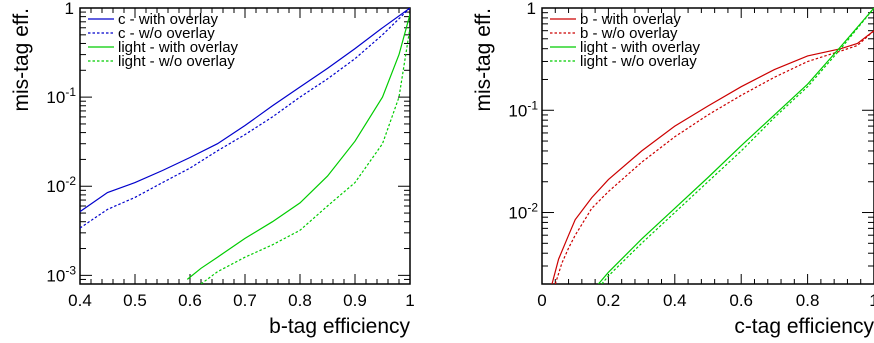  Describe the element at coordinates (168, 19) in the screenshot. I see `legend-label: c - with overlay` at that location.